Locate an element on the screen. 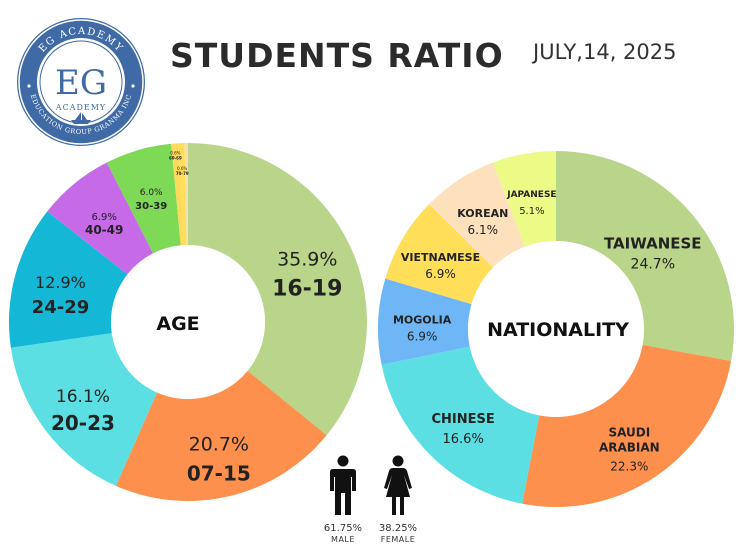 The image size is (740, 557). slice-chinese is located at coordinates (460, 425).